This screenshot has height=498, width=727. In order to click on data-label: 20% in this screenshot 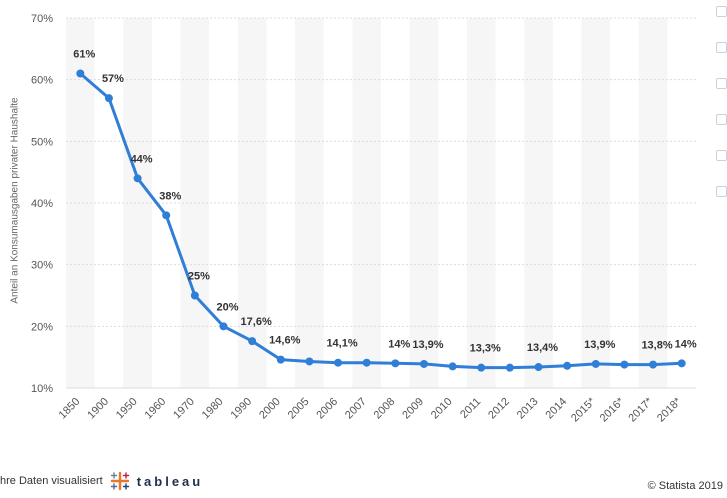, I will do `click(227, 307)`.